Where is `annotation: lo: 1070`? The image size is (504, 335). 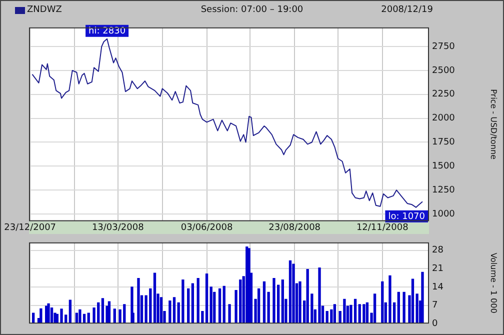 annotation: lo: 1070 is located at coordinates (407, 217).